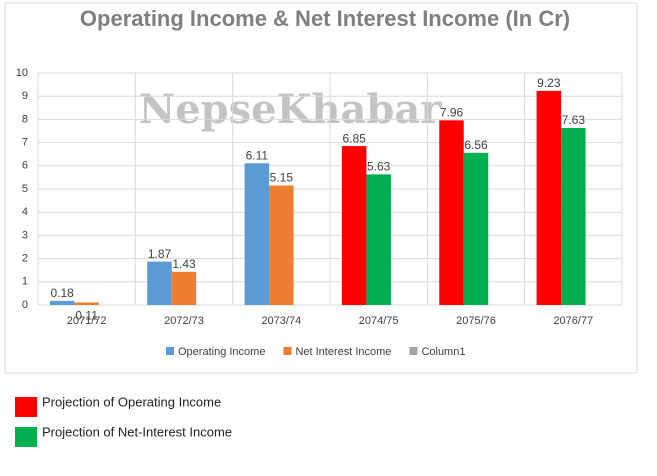  I want to click on value-label: 0.18, so click(62, 293).